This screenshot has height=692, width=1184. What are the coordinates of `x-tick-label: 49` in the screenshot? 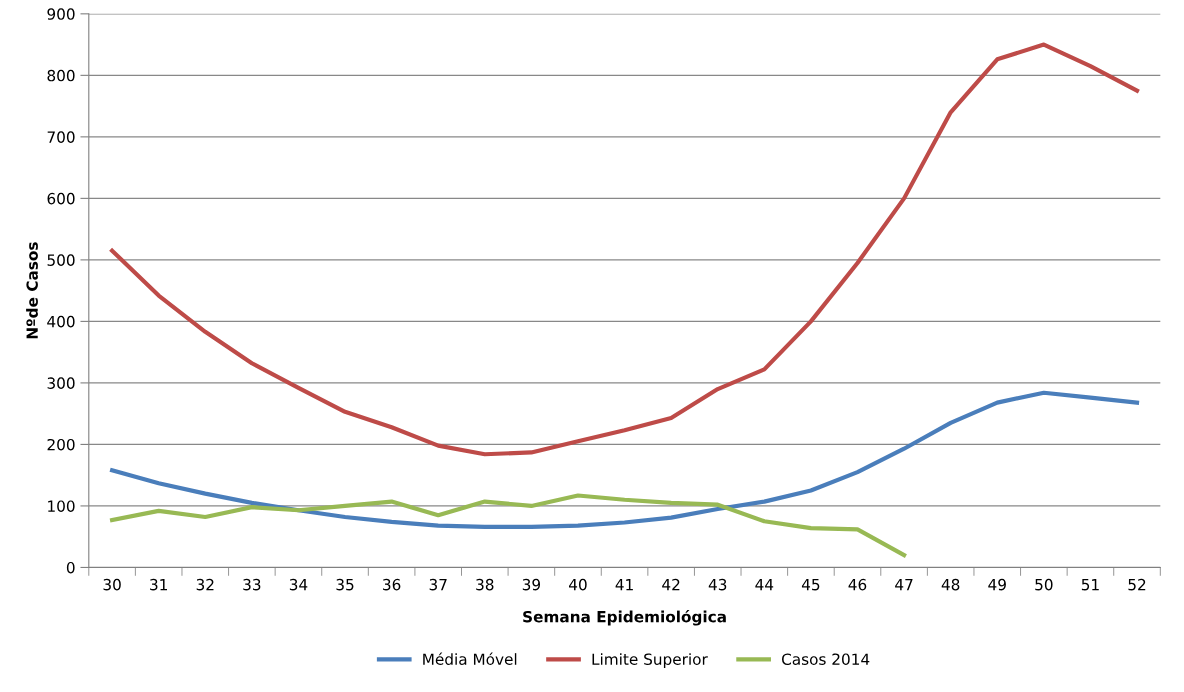 It's located at (997, 584).